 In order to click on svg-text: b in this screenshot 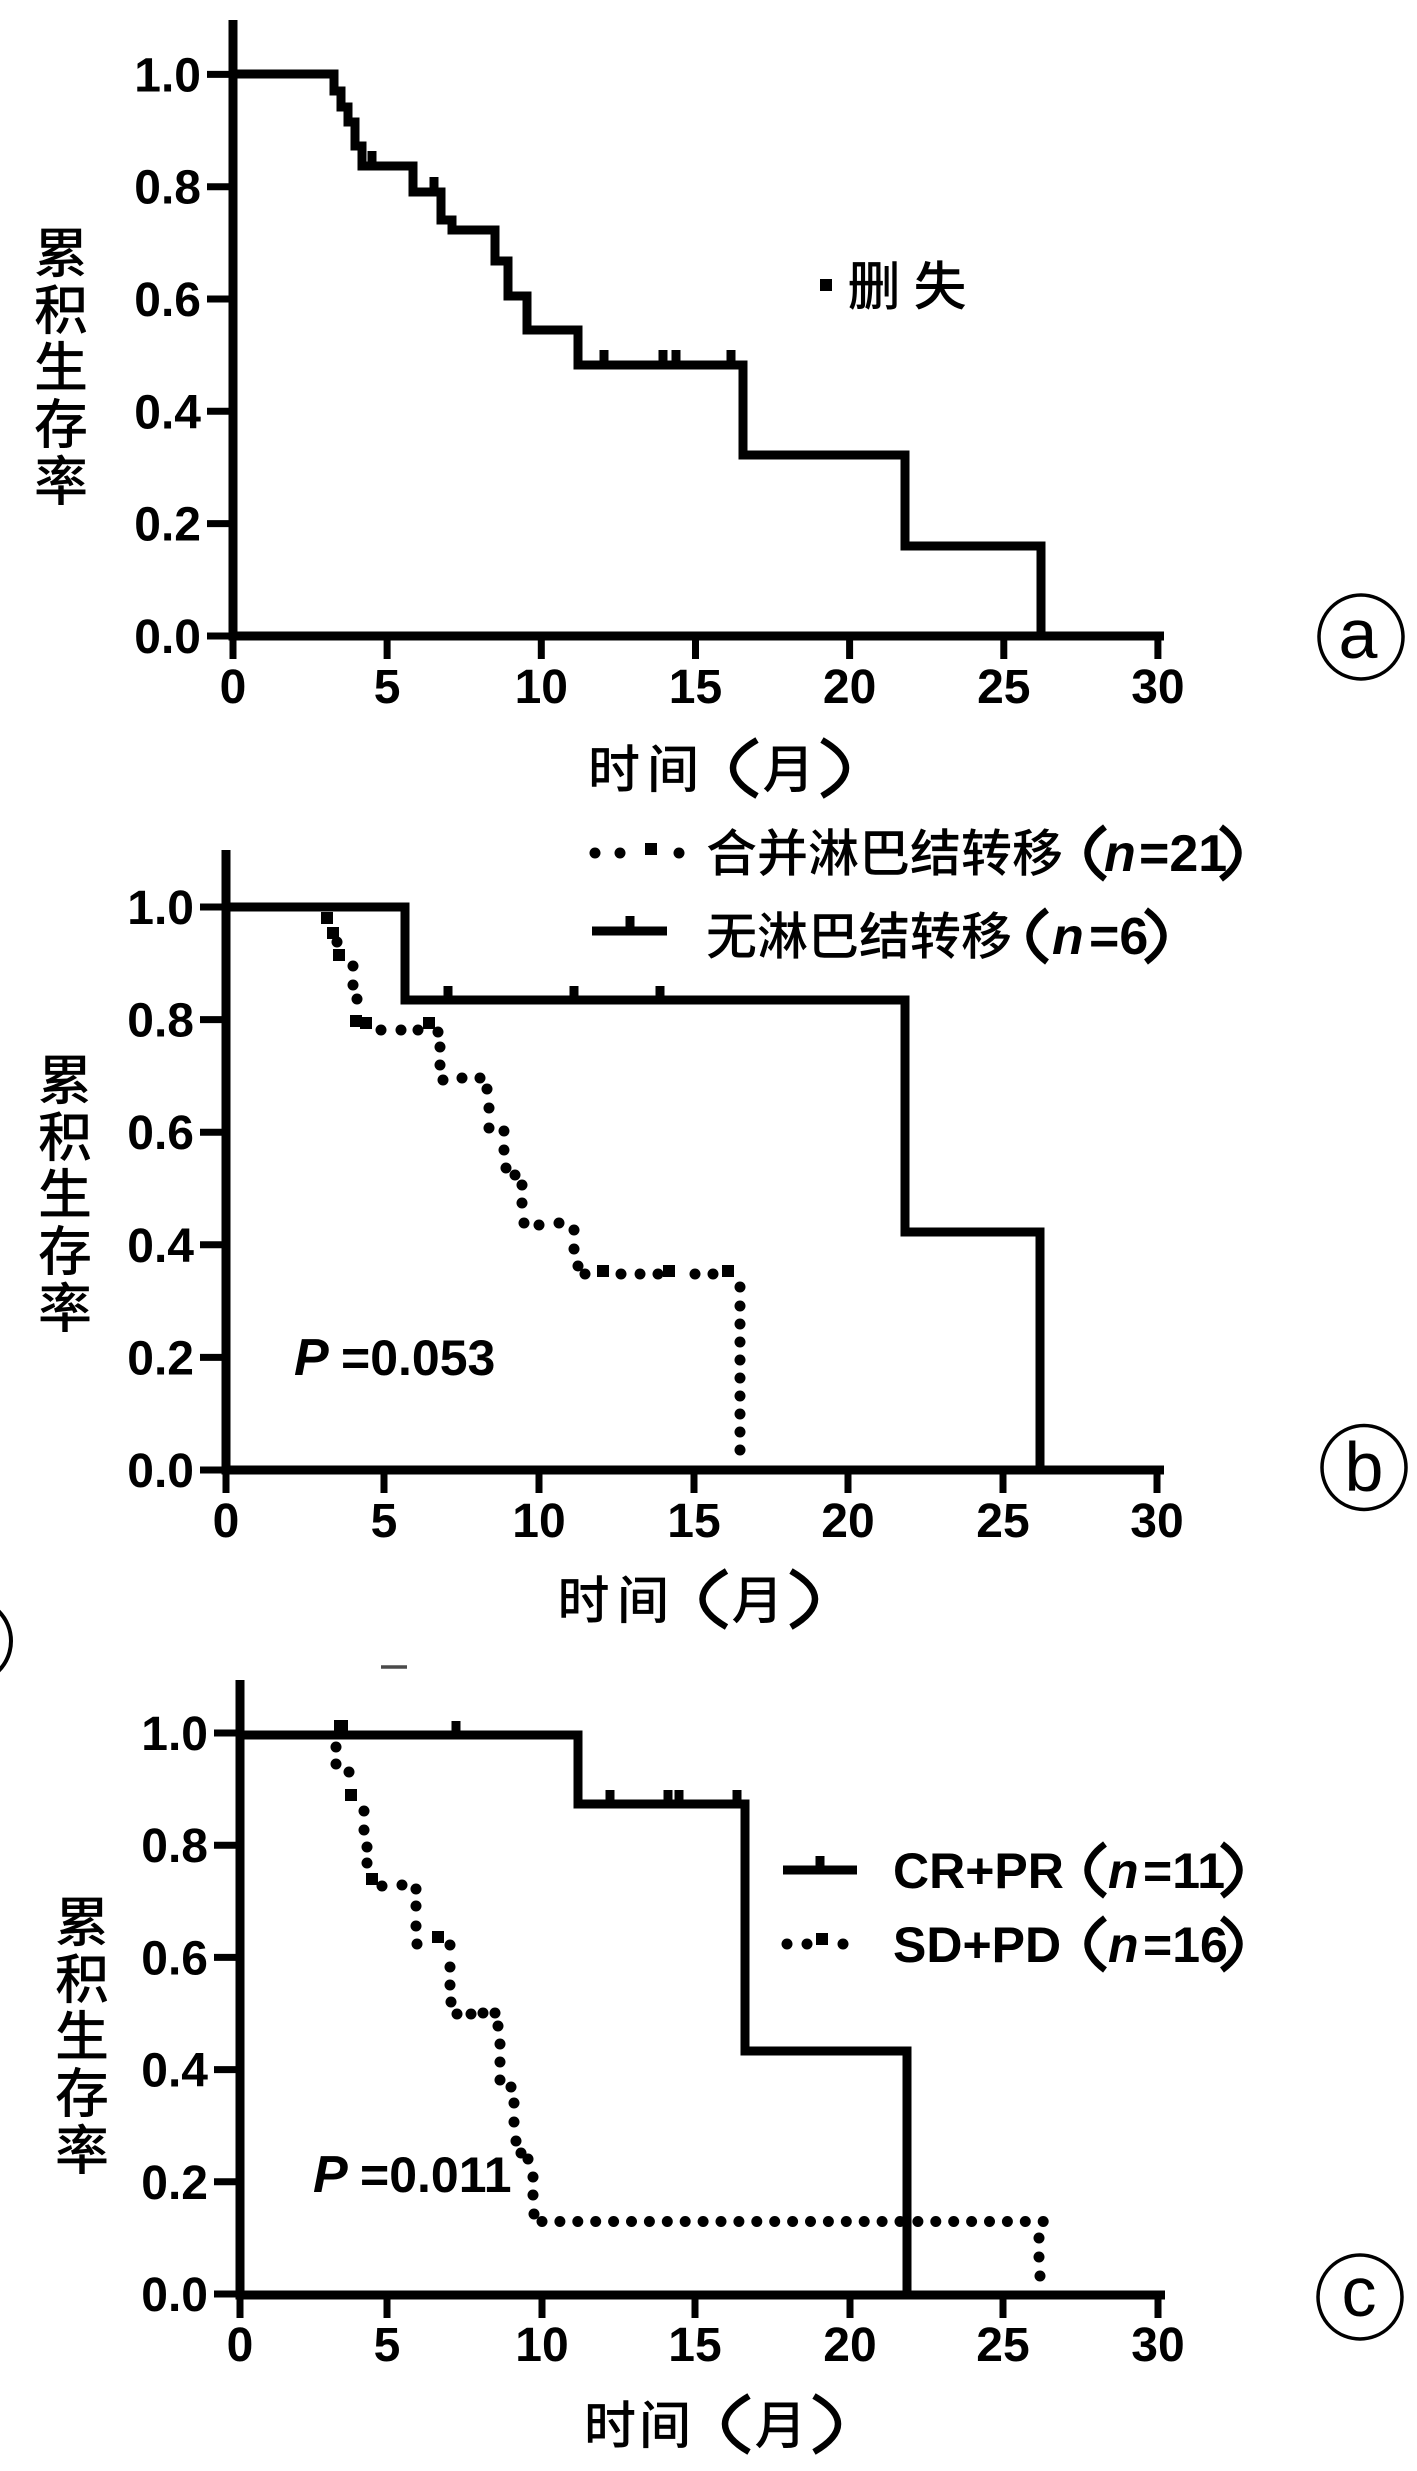, I will do `click(1364, 1467)`.